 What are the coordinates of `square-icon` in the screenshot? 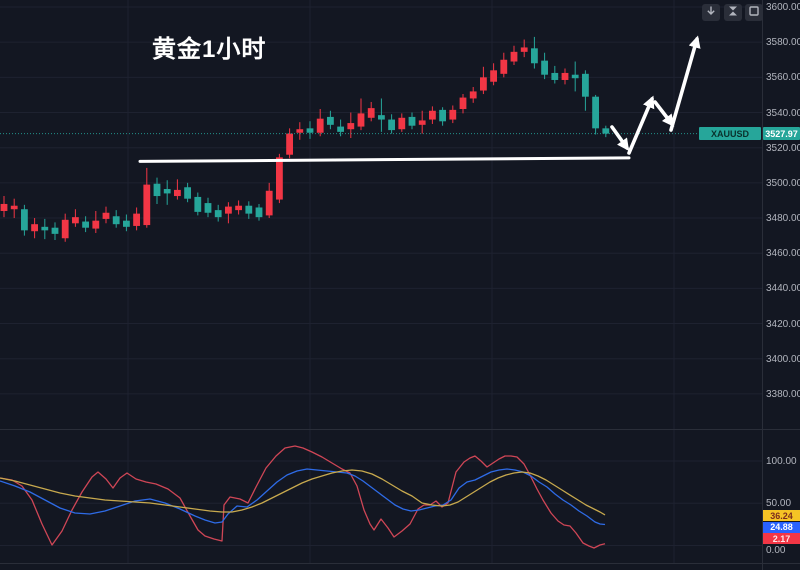 It's located at (754, 13).